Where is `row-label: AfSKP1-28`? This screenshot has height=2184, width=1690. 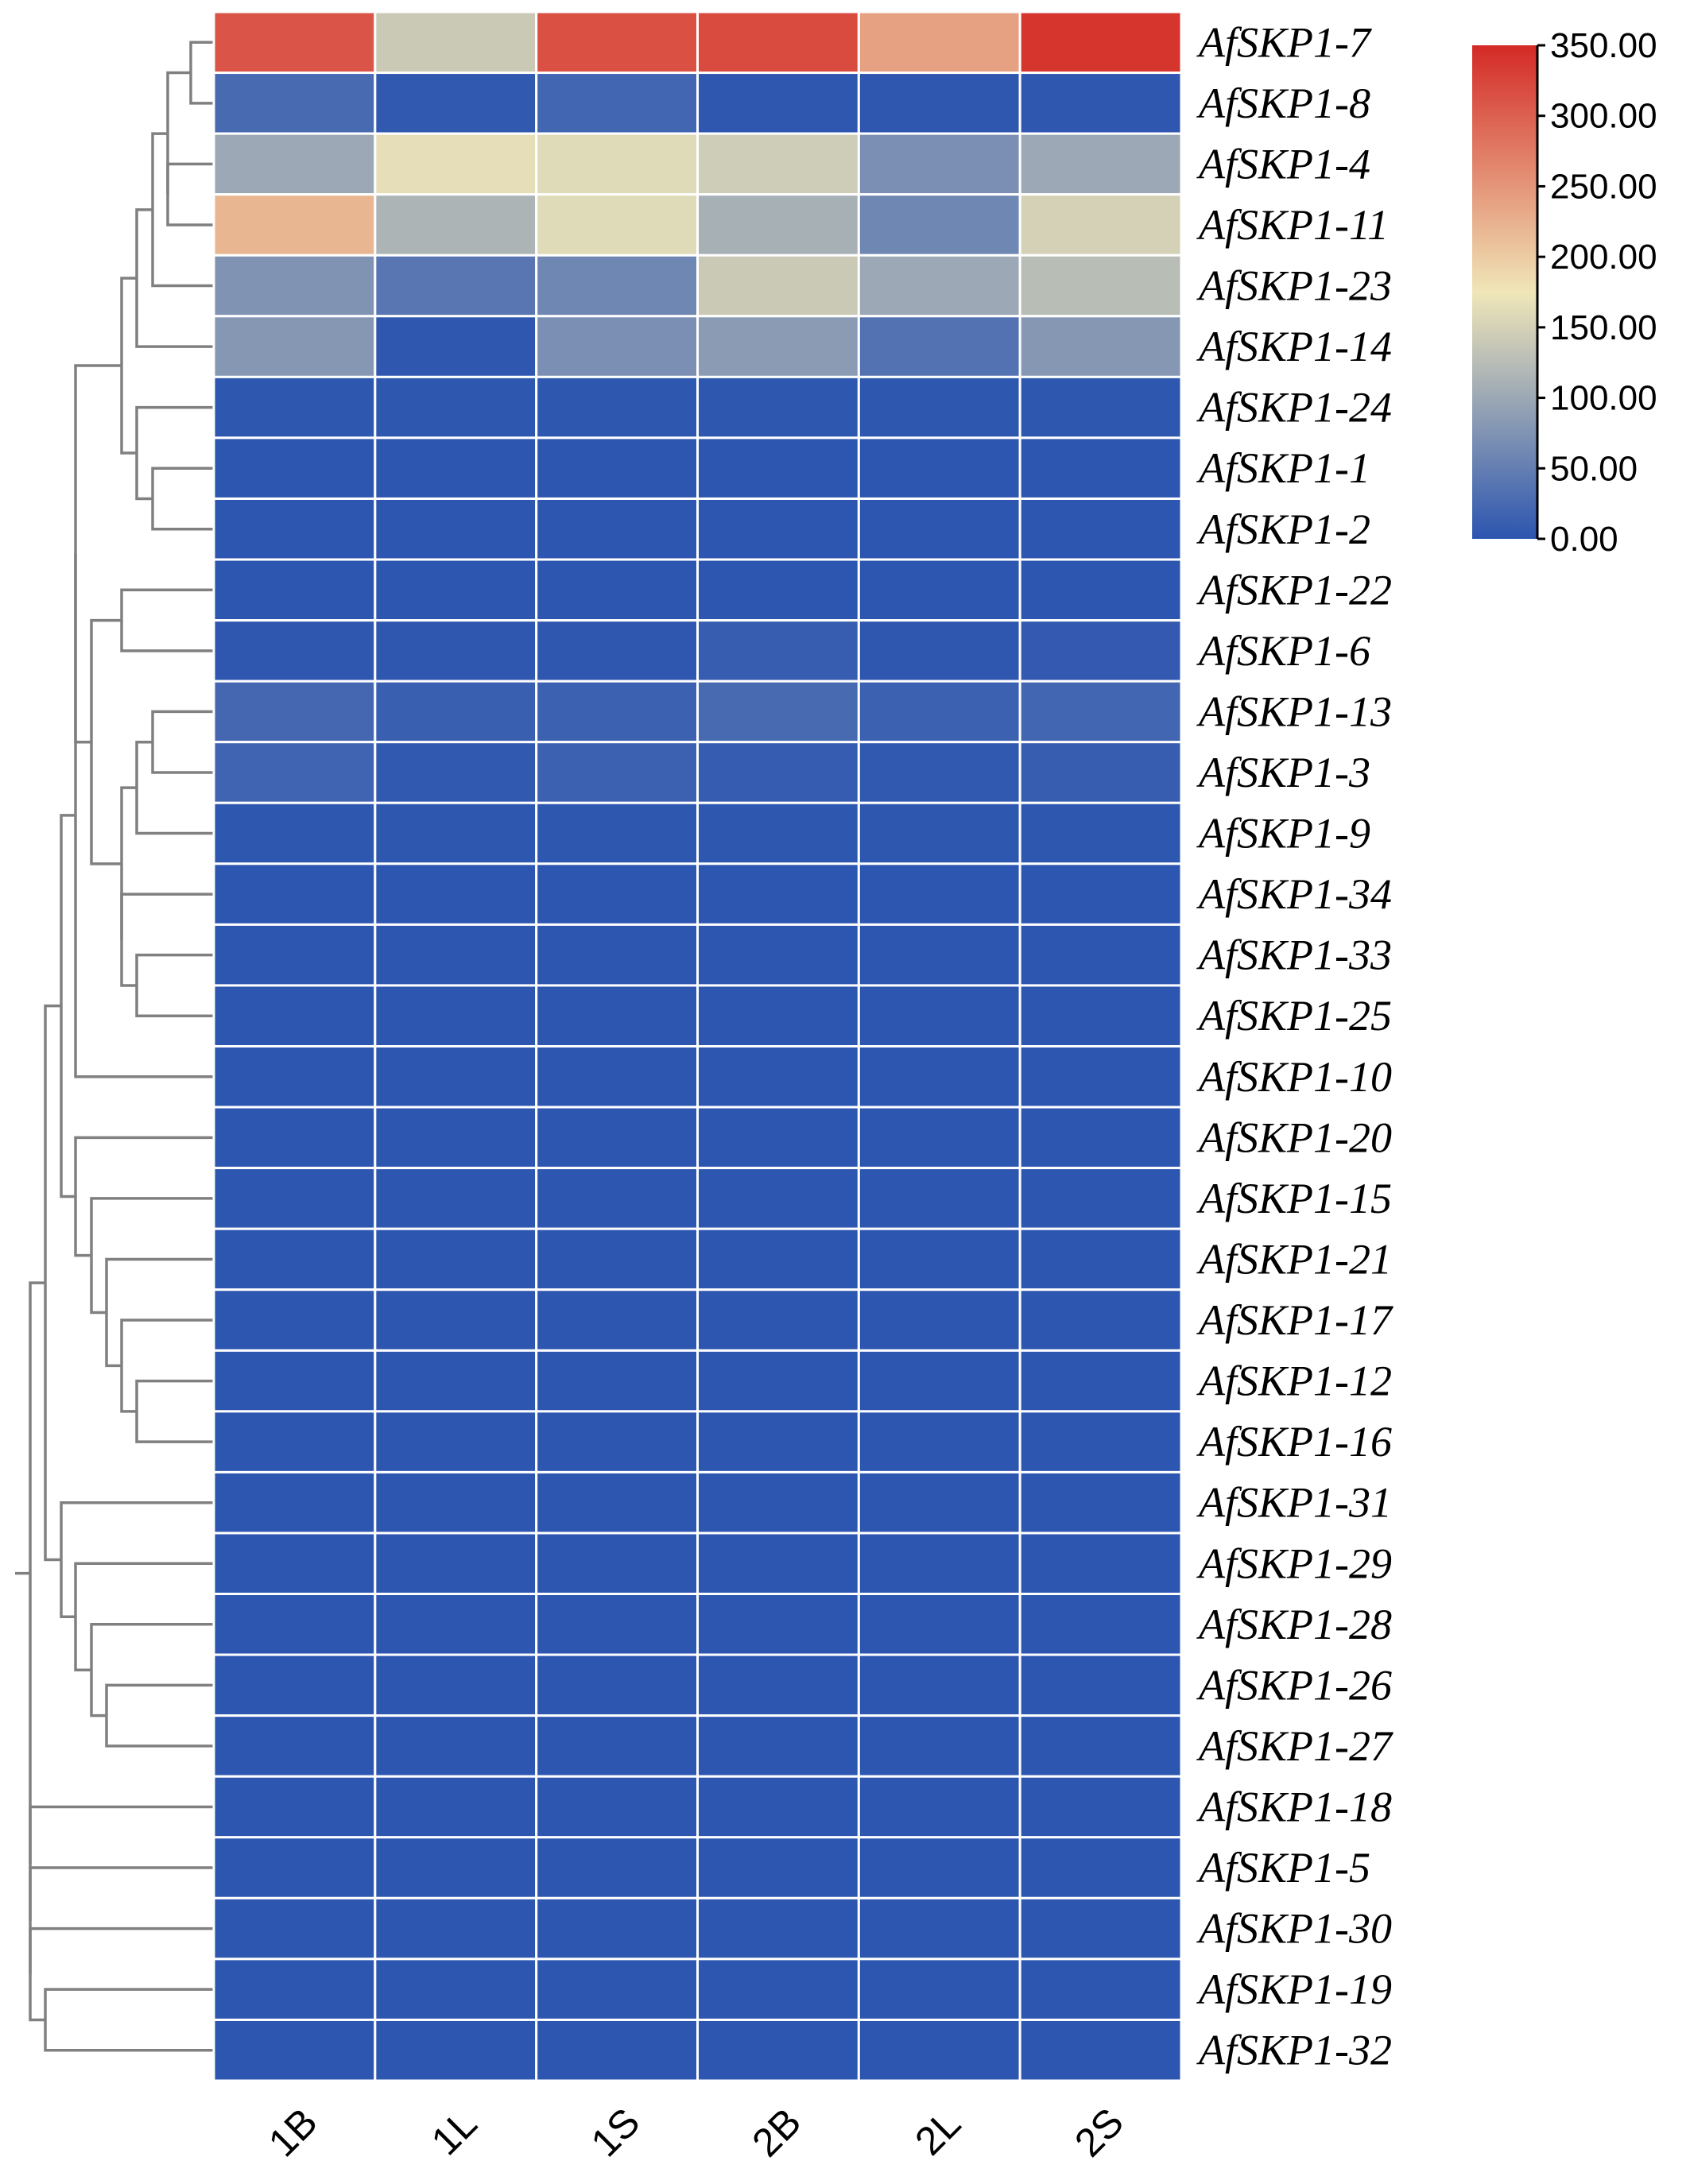 row-label: AfSKP1-28 is located at coordinates (1294, 1624).